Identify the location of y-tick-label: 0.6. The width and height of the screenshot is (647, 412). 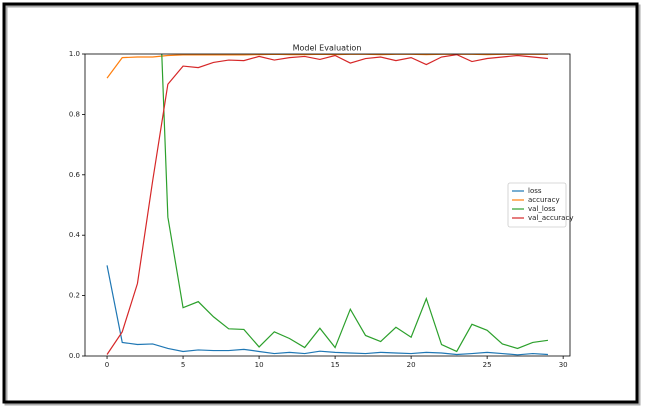
(75, 175).